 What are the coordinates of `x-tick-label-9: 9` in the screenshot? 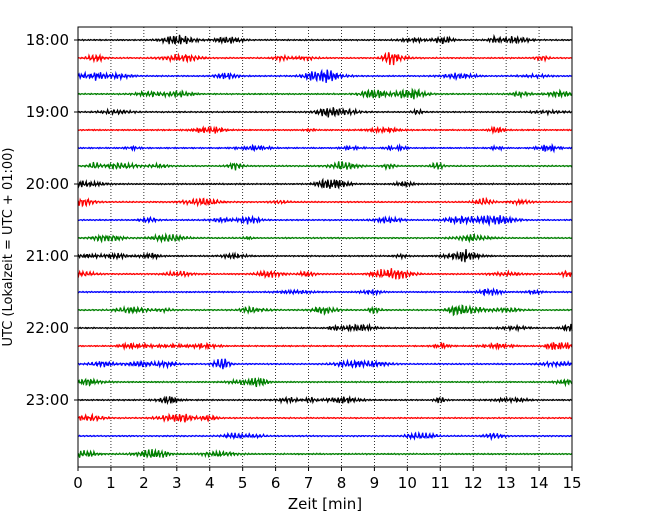 It's located at (375, 483).